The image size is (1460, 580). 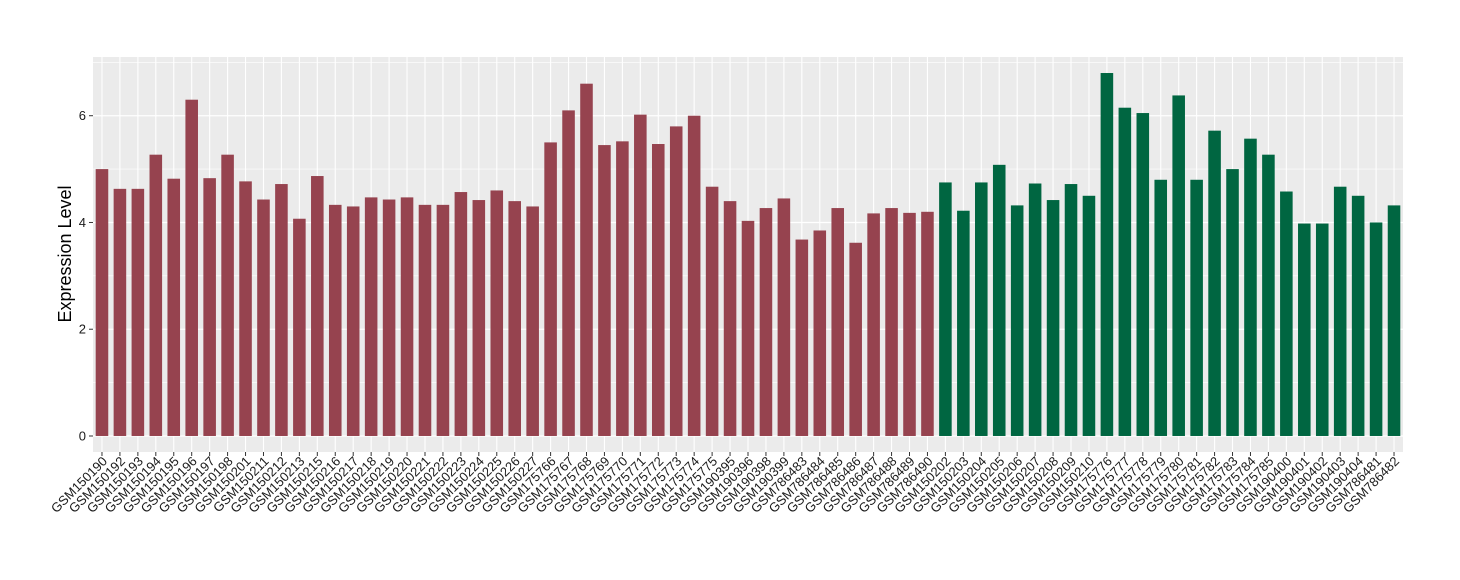 I want to click on bar-gsm190399, so click(x=784, y=317).